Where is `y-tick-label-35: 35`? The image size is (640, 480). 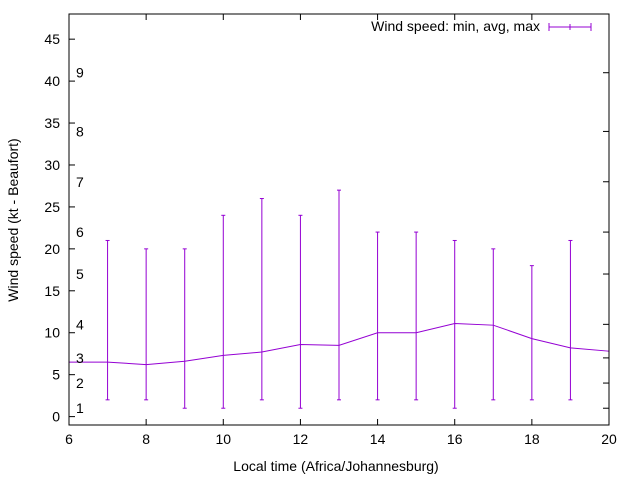 y-tick-label-35: 35 is located at coordinates (52, 123).